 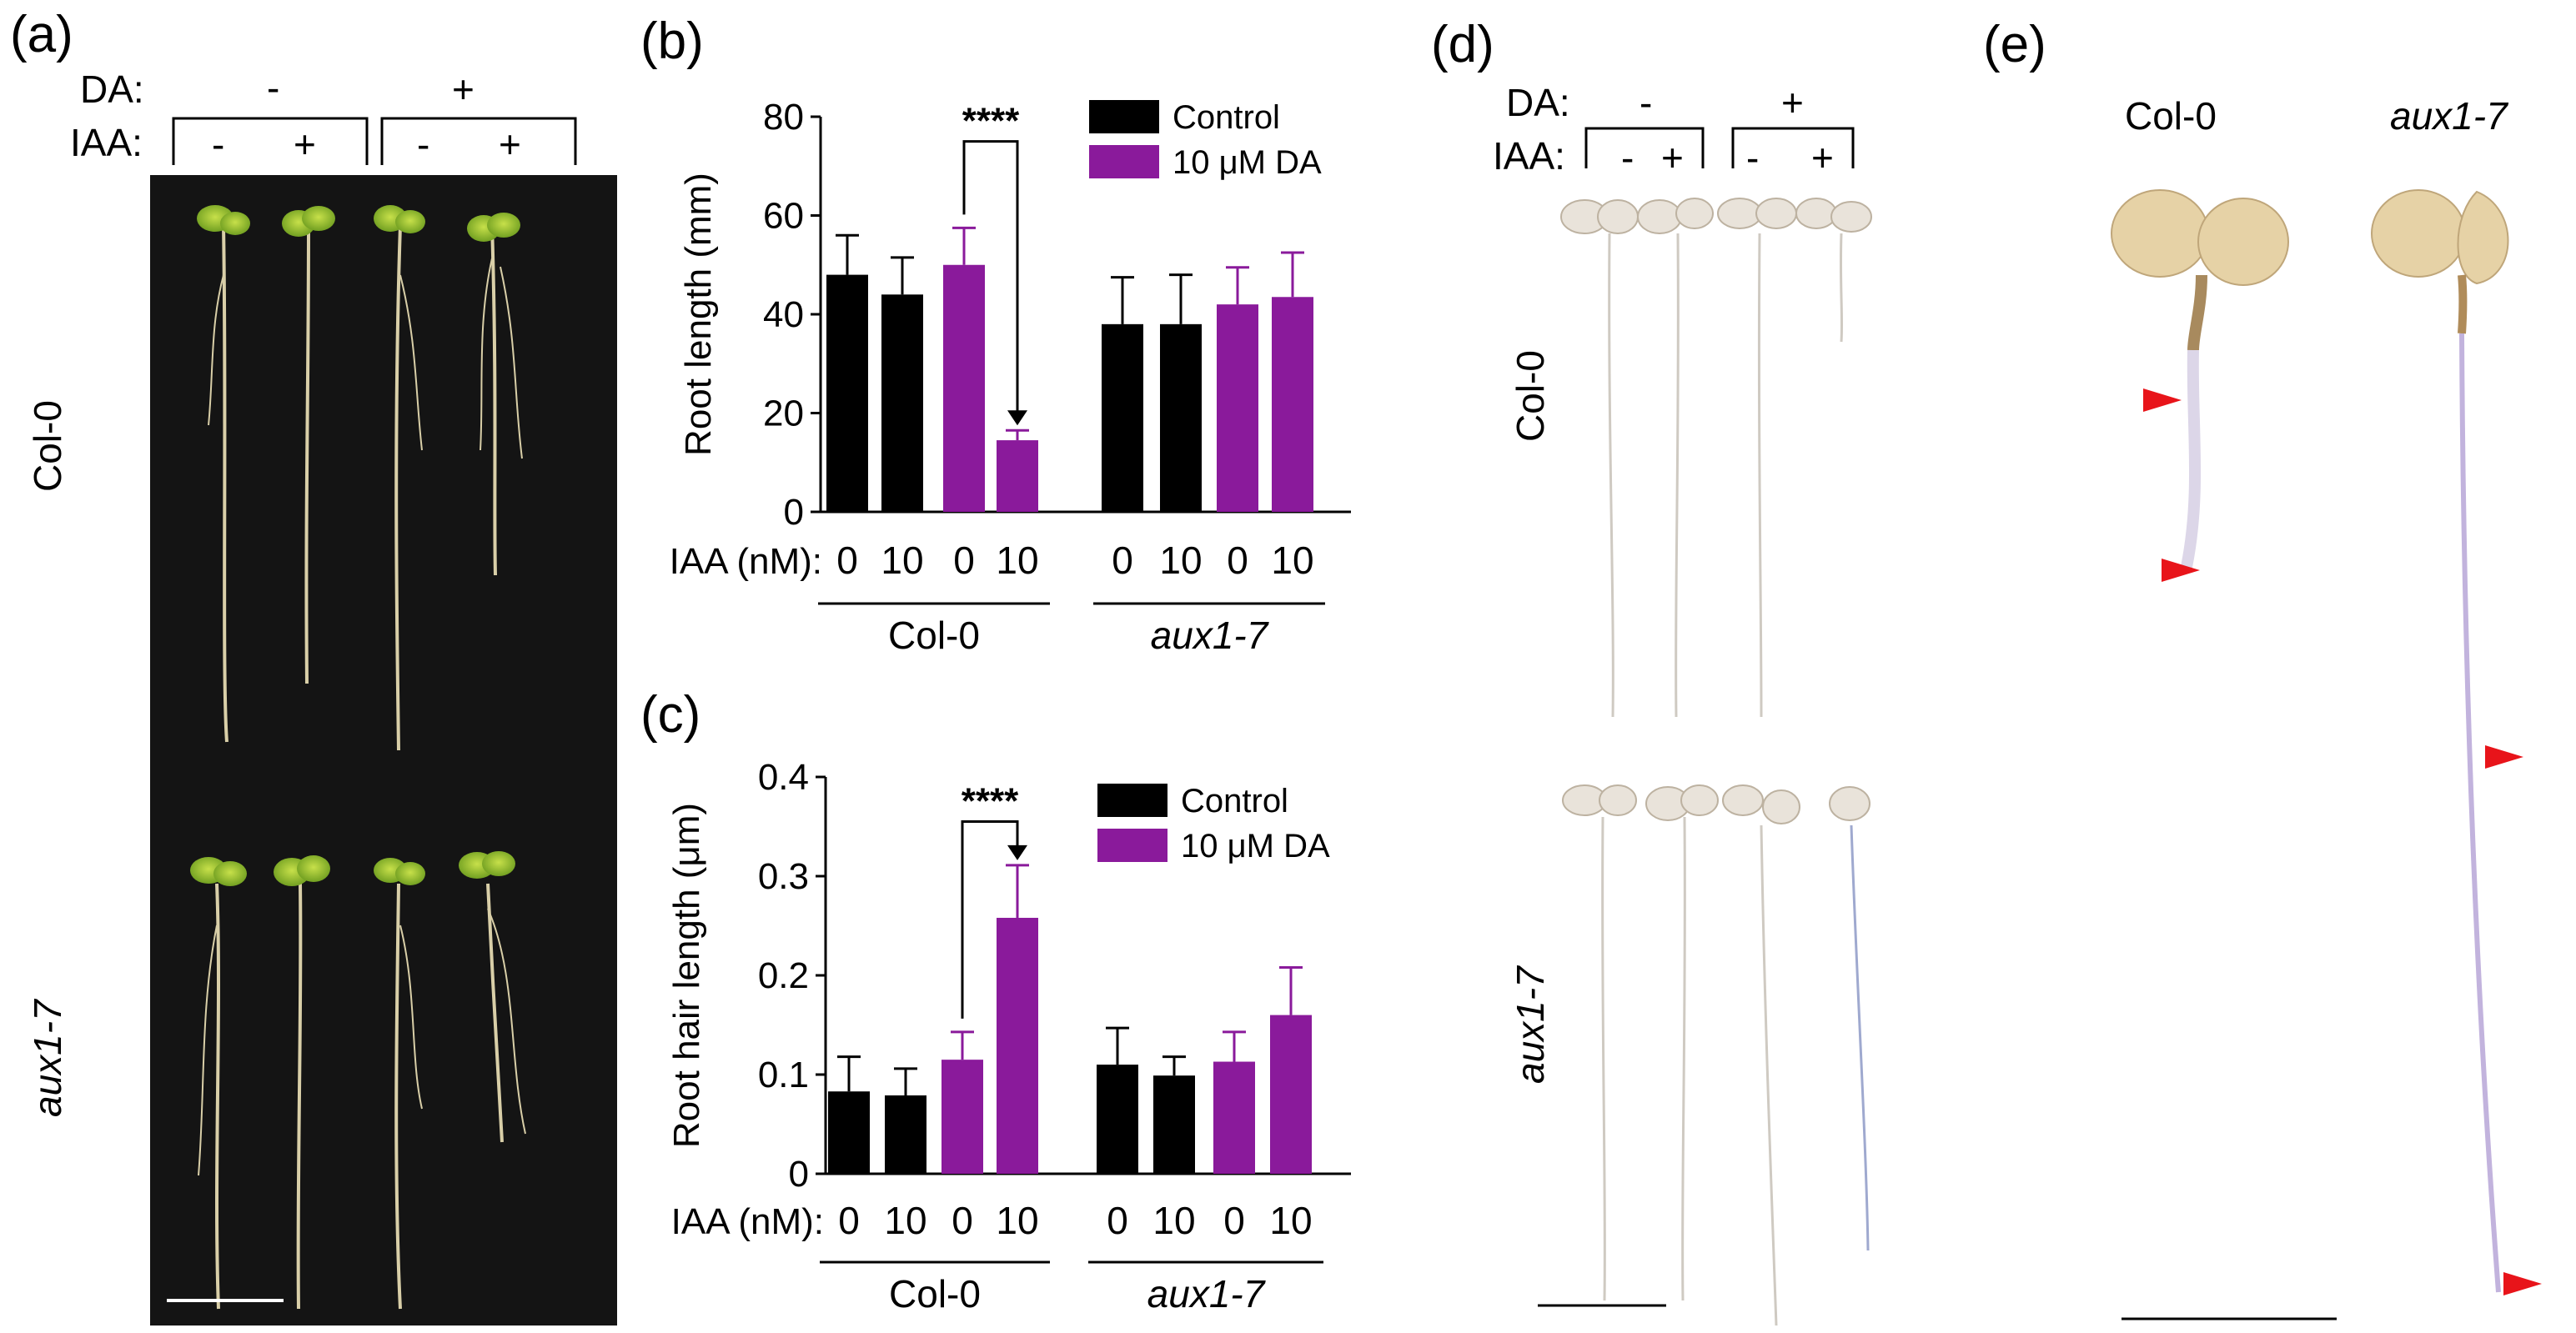 I want to click on y-tick-label: 0.2, so click(x=783, y=975).